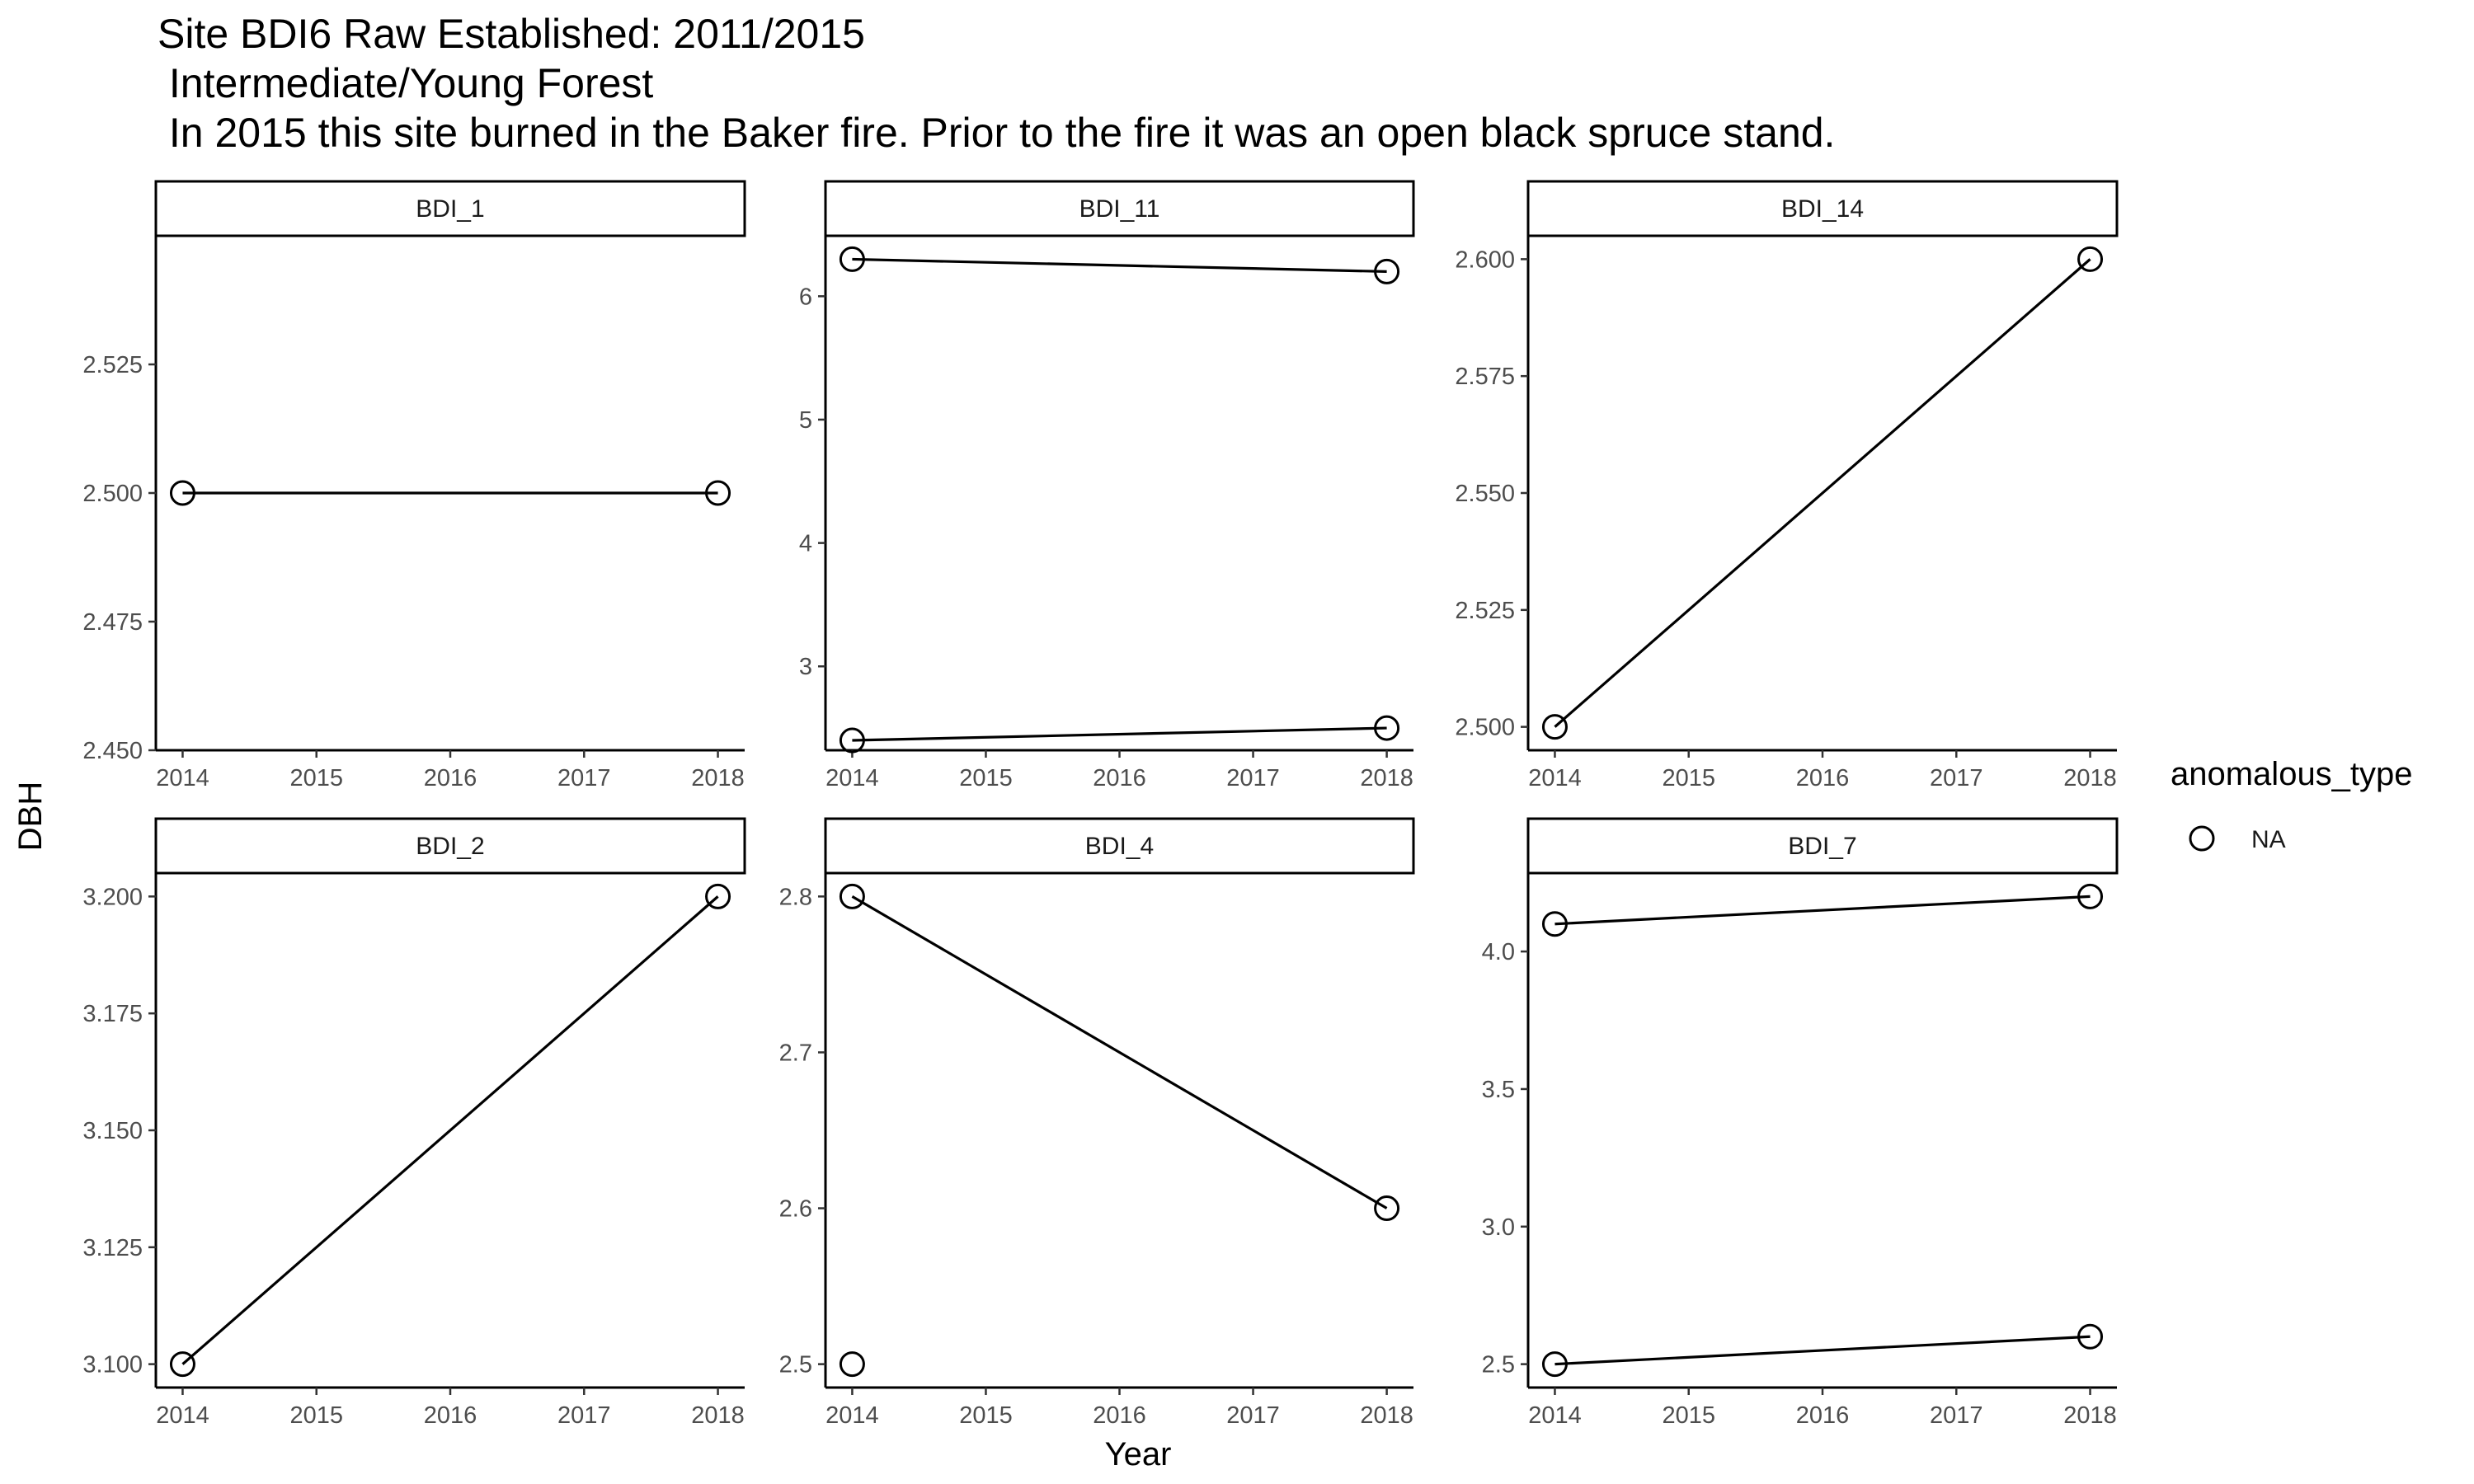 This screenshot has width=2474, height=1484. Describe the element at coordinates (112, 897) in the screenshot. I see `y-tick-label: 3.200` at that location.